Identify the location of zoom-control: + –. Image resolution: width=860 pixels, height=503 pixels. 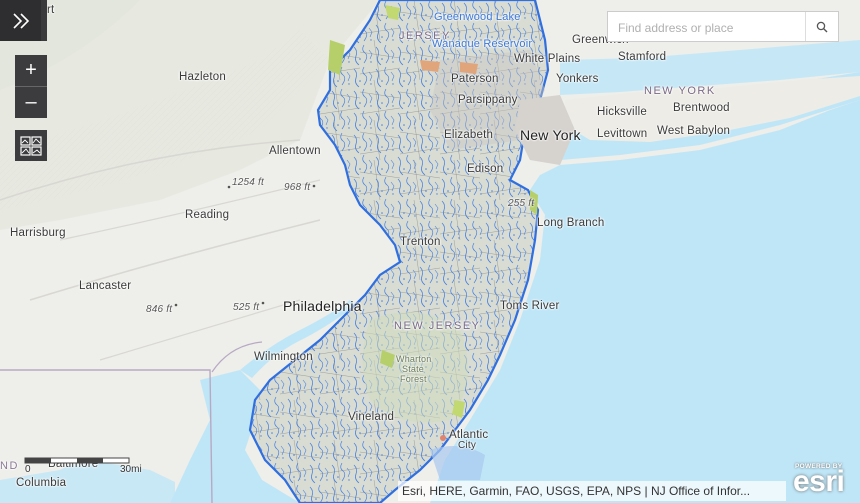
(31, 86).